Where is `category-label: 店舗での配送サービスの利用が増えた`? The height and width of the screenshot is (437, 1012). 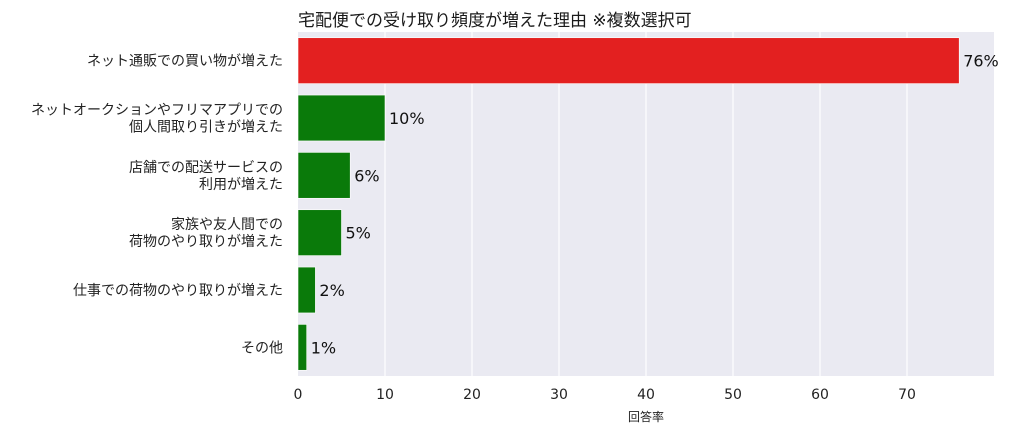 category-label: 店舗での配送サービスの利用が増えた is located at coordinates (206, 176).